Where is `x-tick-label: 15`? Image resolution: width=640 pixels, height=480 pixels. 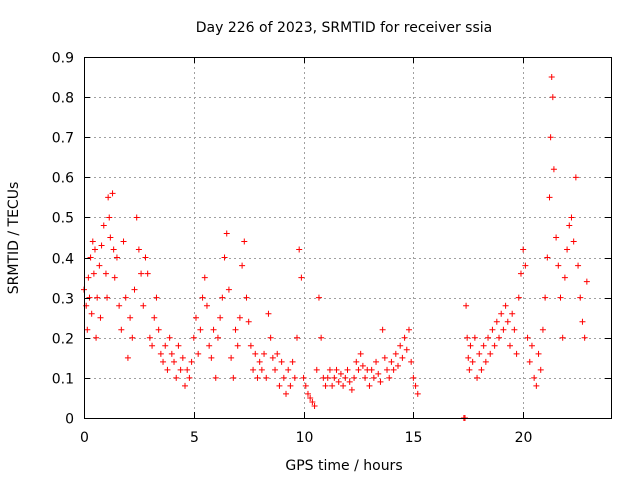 x-tick-label: 15 is located at coordinates (414, 438).